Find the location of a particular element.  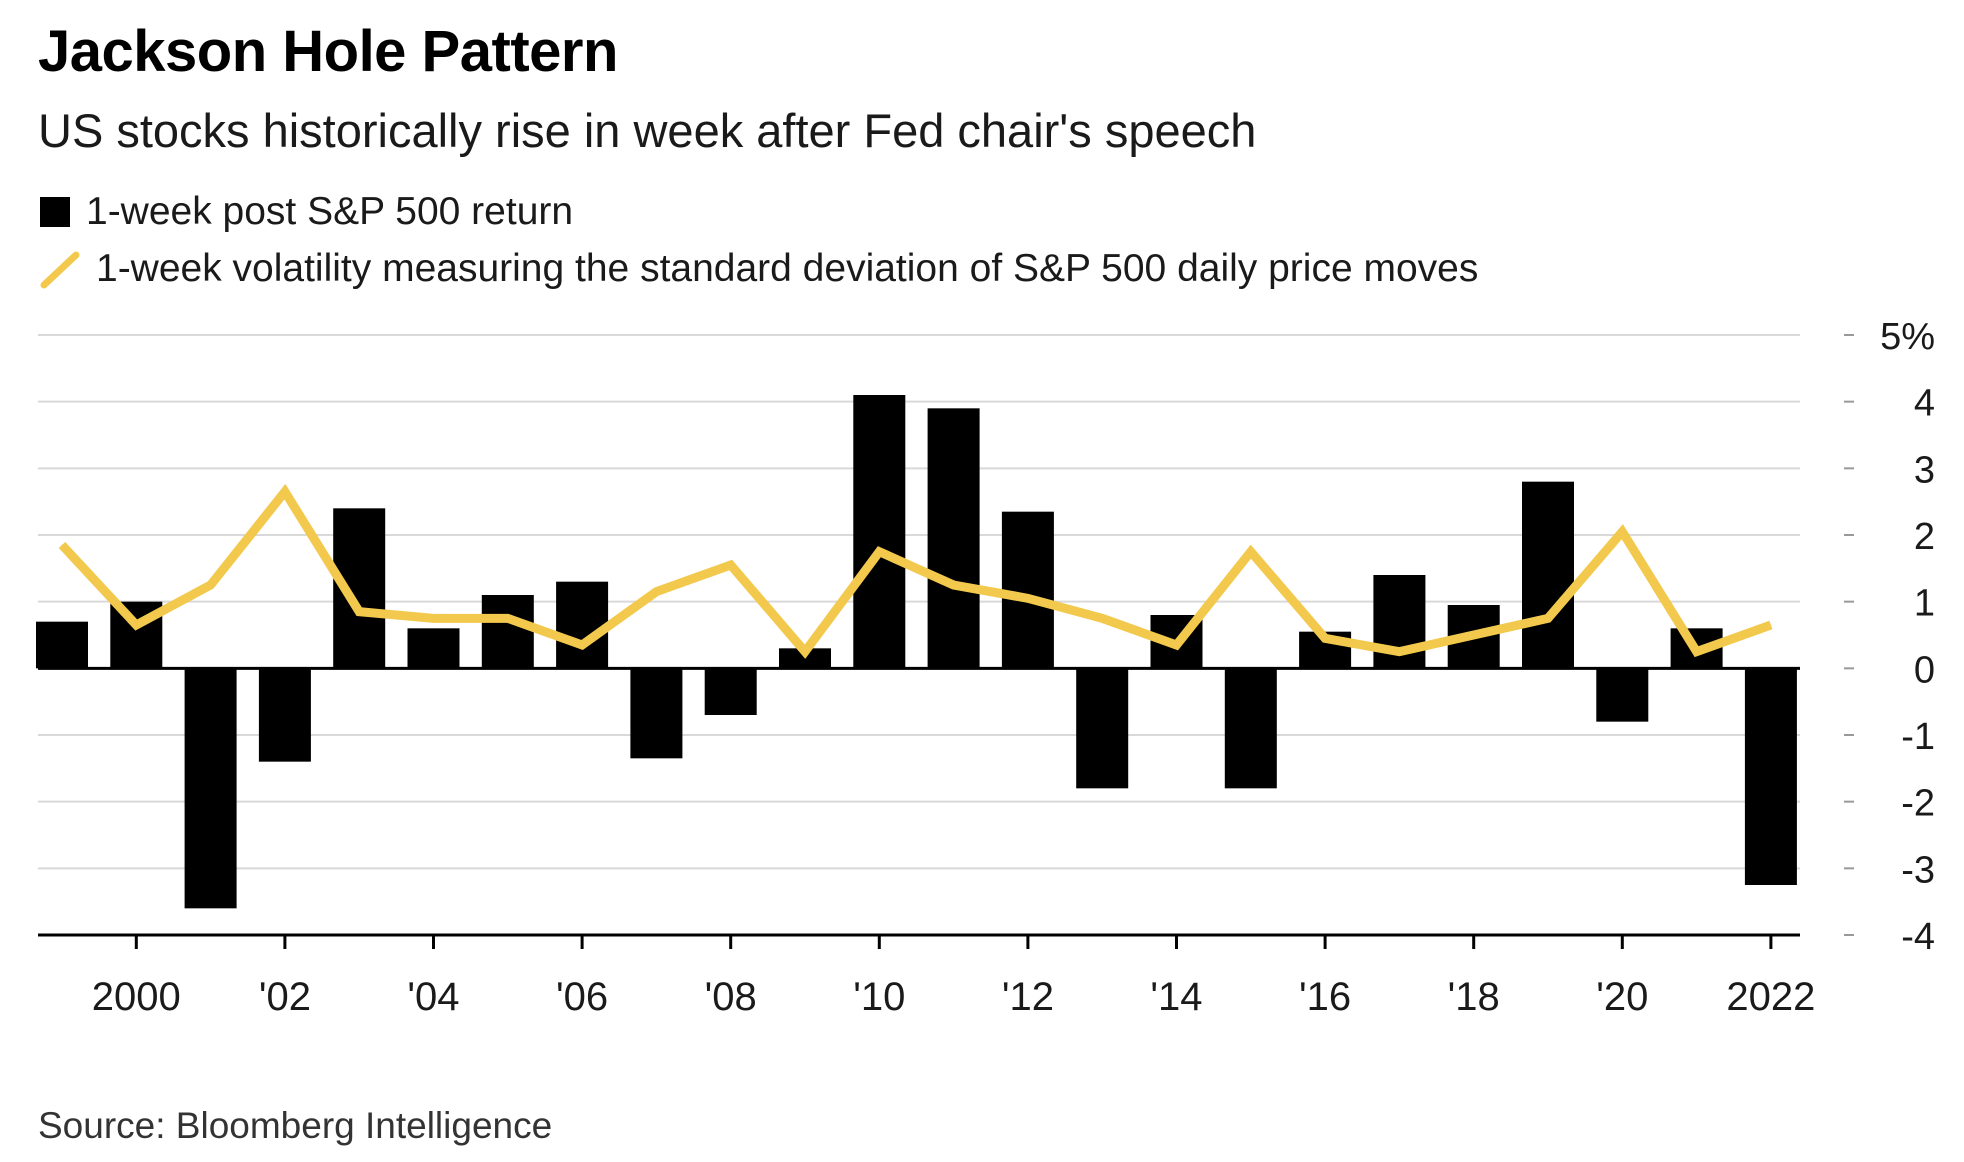

y-tick-label: -2 is located at coordinates (1918, 804).